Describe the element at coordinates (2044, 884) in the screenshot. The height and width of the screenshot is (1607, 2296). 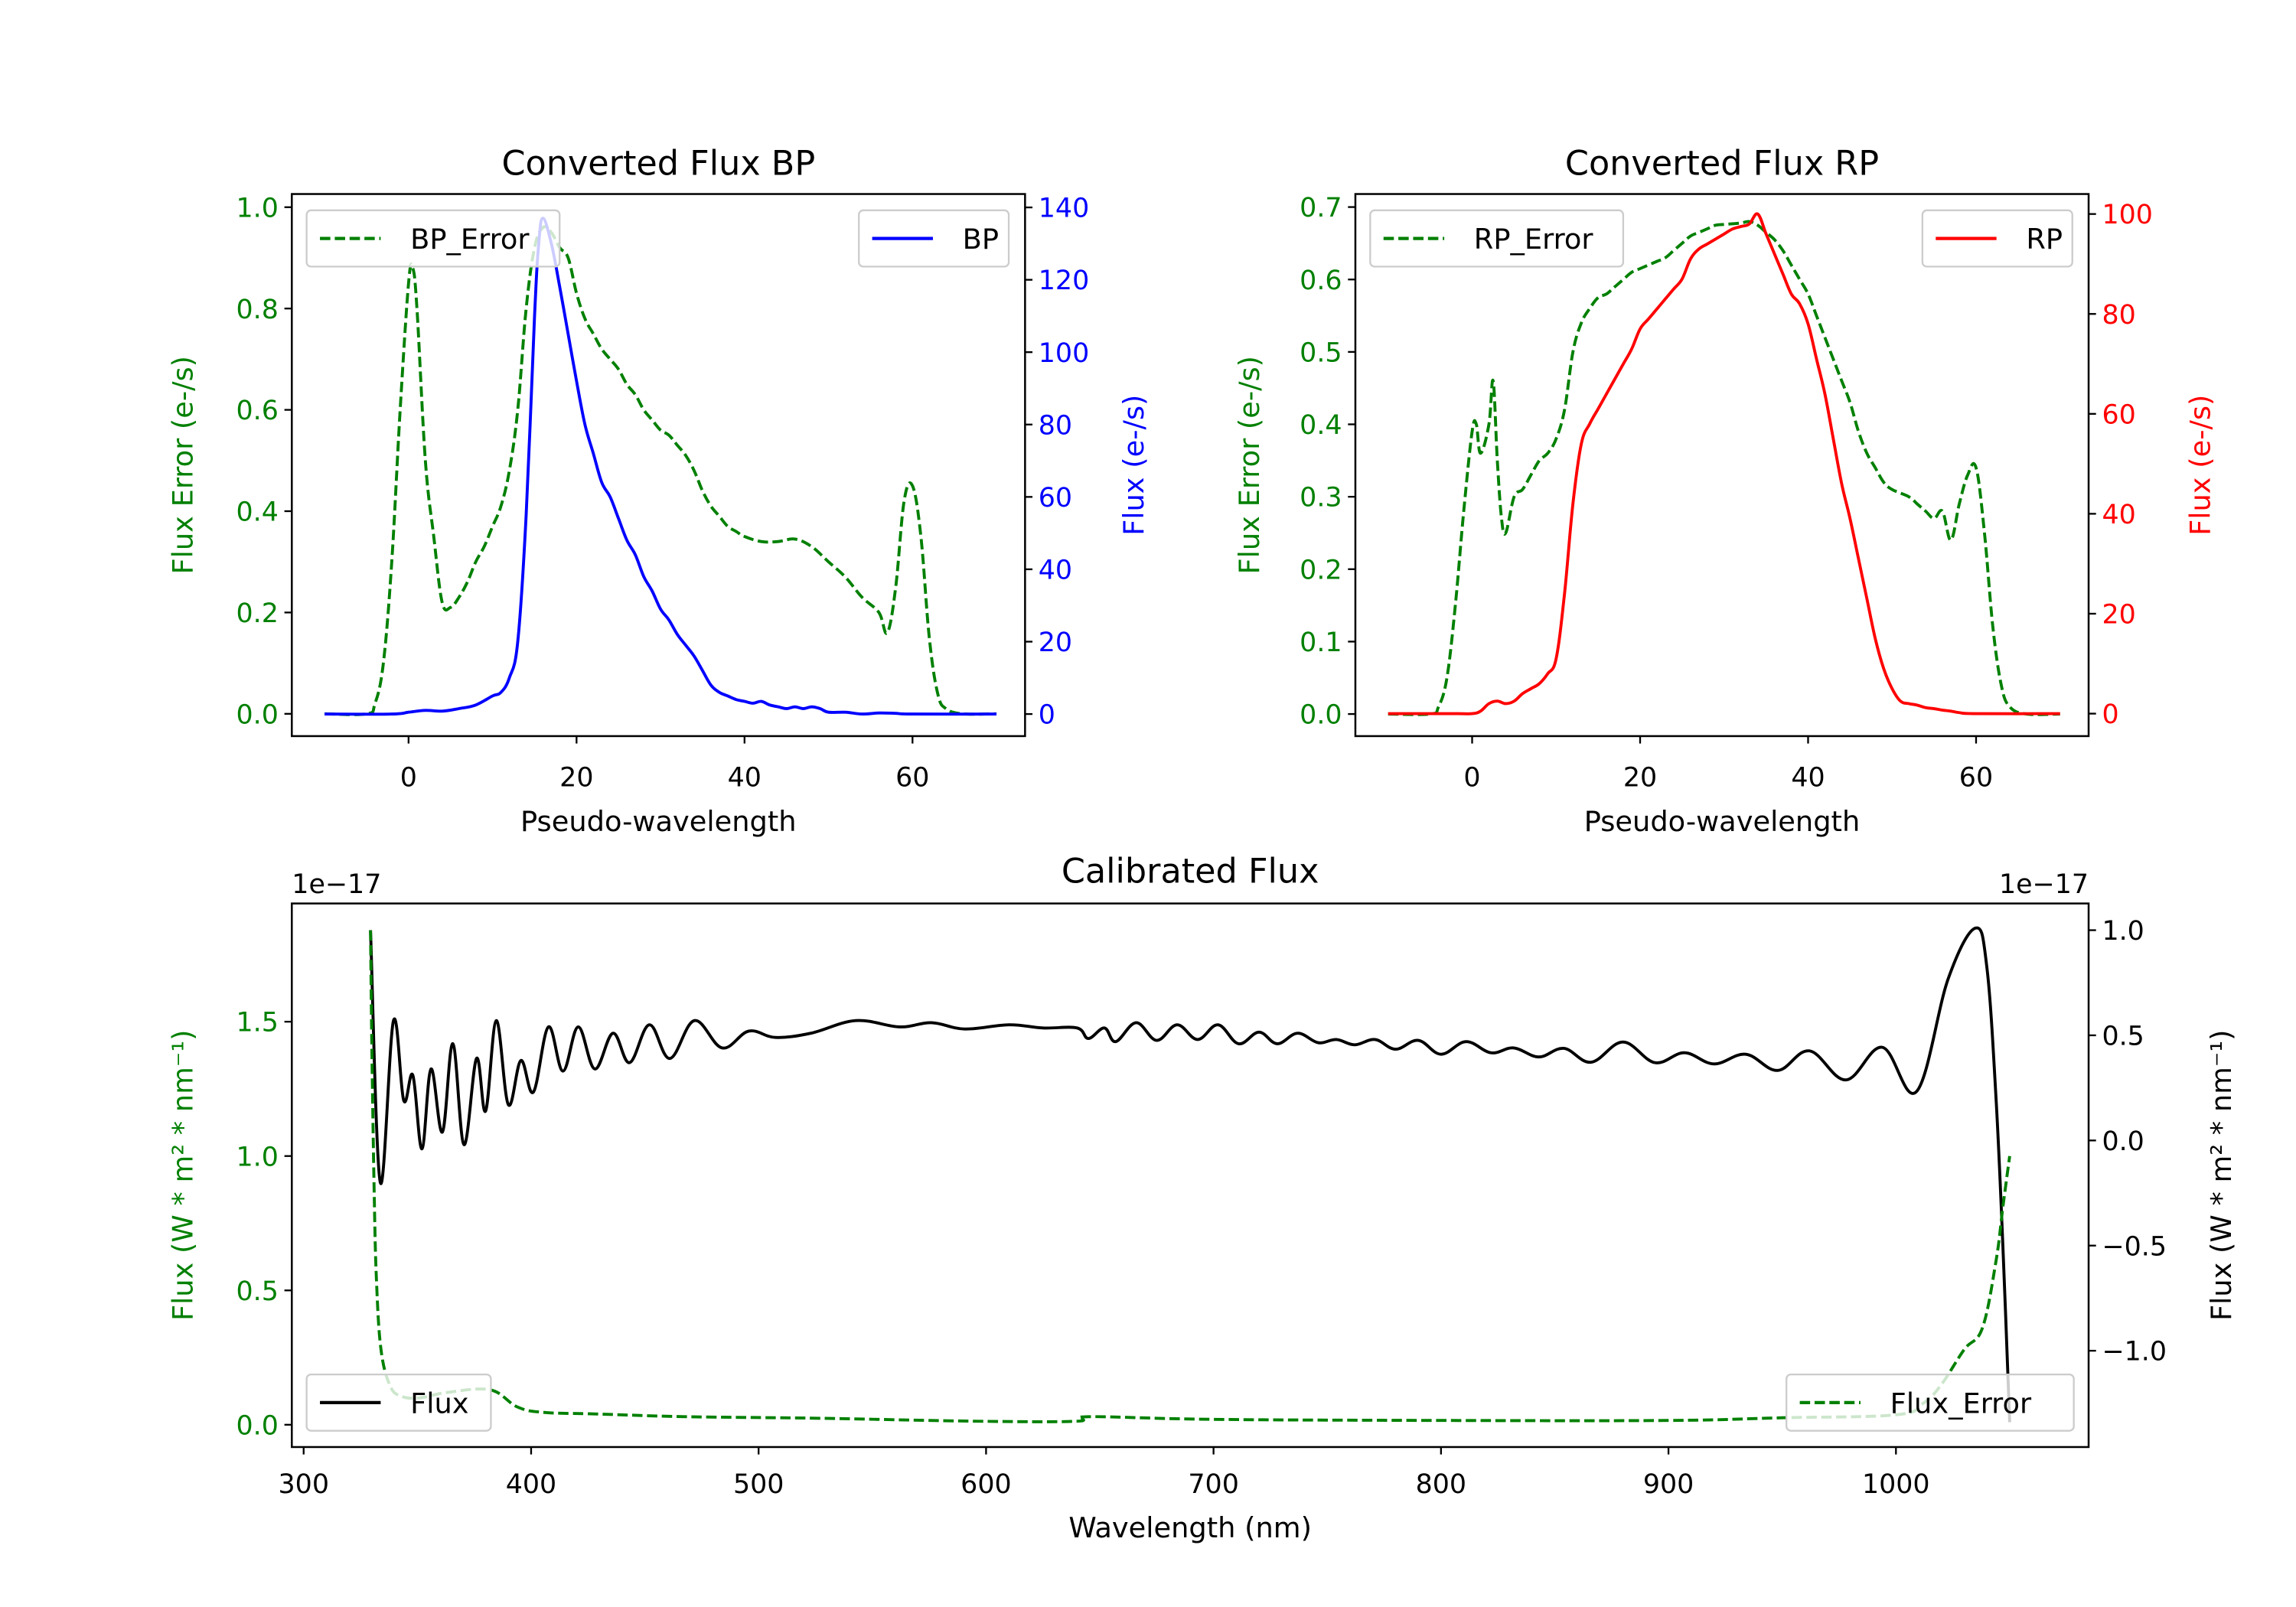
I see `y-right-offset-text: 1e−17` at that location.